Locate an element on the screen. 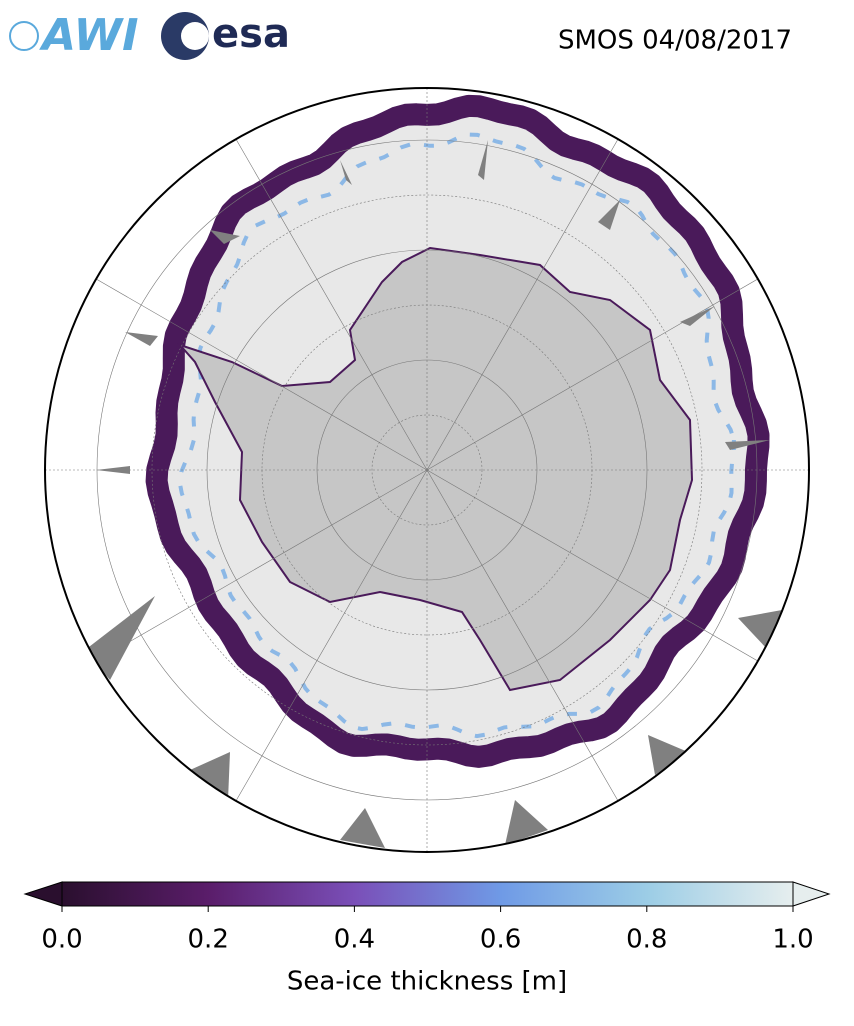  esa-emblem-inner is located at coordinates (195, 36).